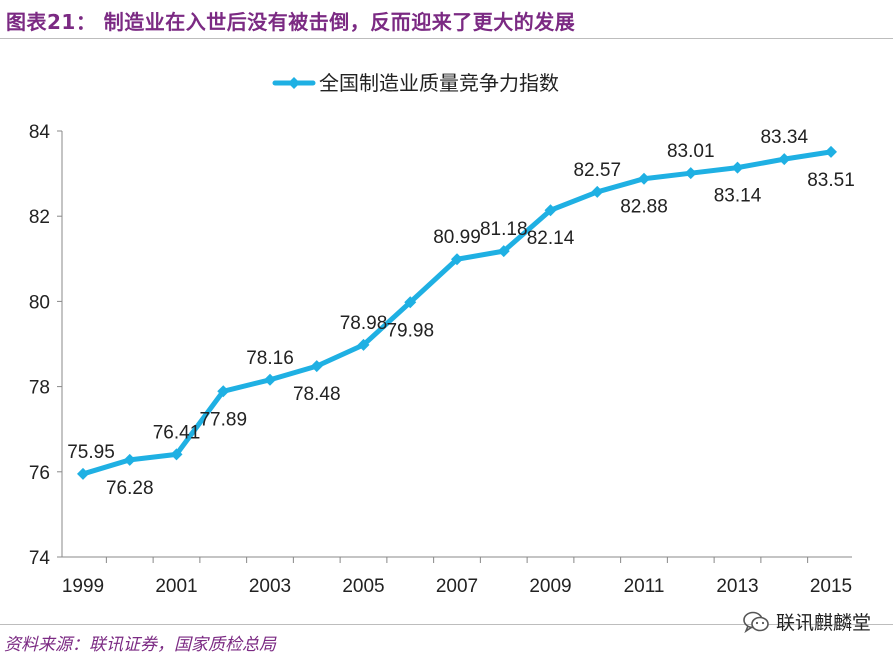 This screenshot has width=893, height=661. Describe the element at coordinates (130, 488) in the screenshot. I see `data-label: 76.28` at that location.